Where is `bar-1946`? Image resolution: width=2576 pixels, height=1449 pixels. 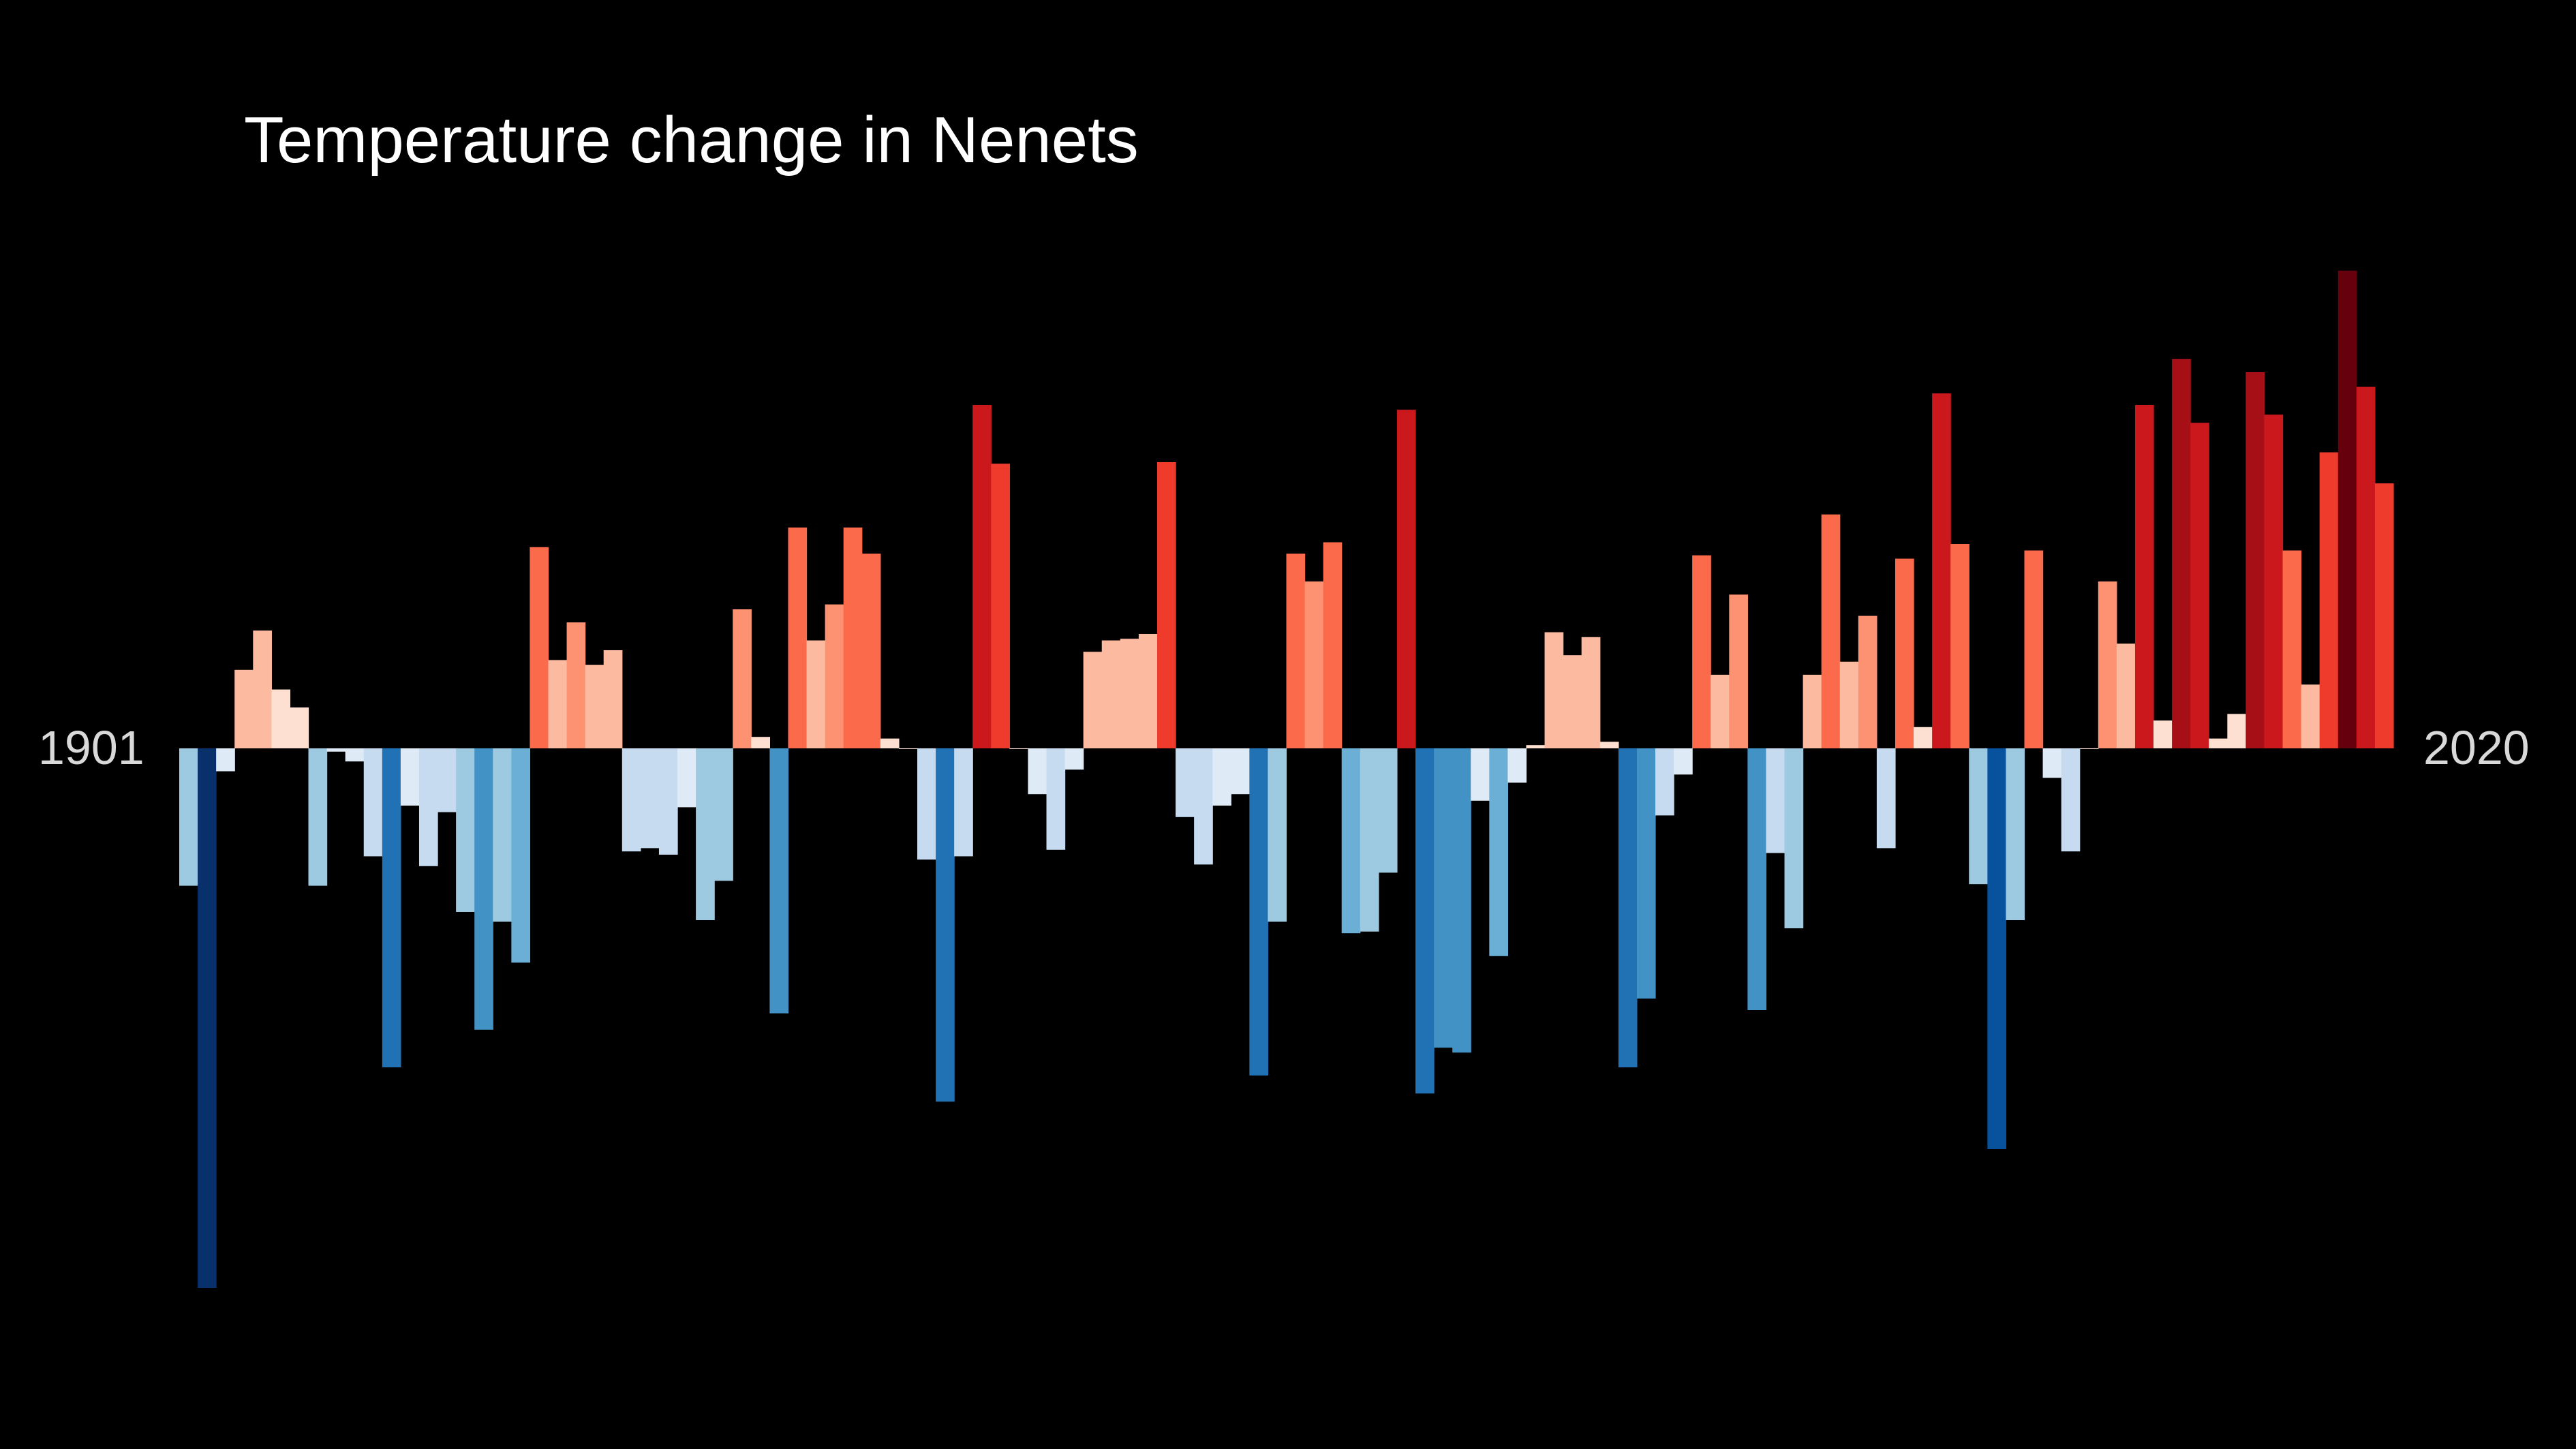
bar-1946 is located at coordinates (1019, 748).